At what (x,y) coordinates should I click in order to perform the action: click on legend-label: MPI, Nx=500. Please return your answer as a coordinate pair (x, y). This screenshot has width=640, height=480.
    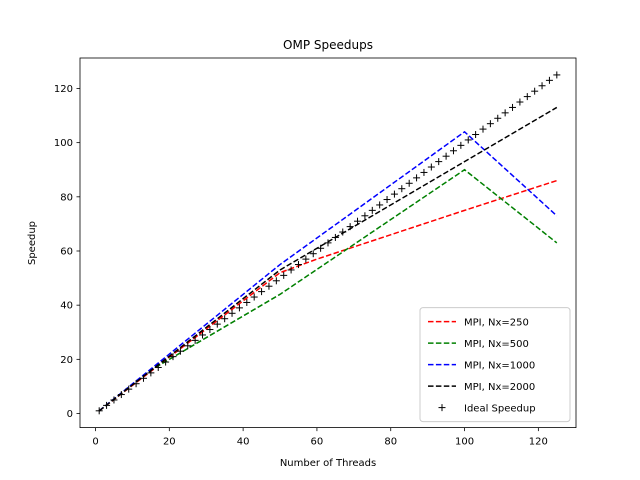
    Looking at the image, I should click on (496, 344).